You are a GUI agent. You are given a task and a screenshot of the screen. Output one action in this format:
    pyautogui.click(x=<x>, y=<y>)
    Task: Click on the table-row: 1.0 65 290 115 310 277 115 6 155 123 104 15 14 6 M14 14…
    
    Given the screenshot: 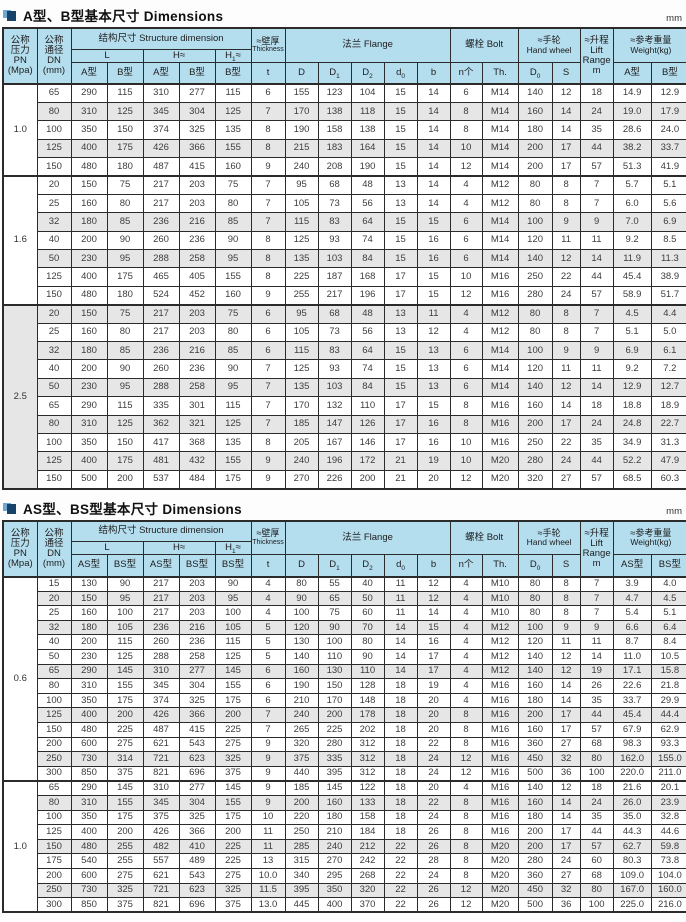 What is the action you would take?
    pyautogui.click(x=344, y=129)
    